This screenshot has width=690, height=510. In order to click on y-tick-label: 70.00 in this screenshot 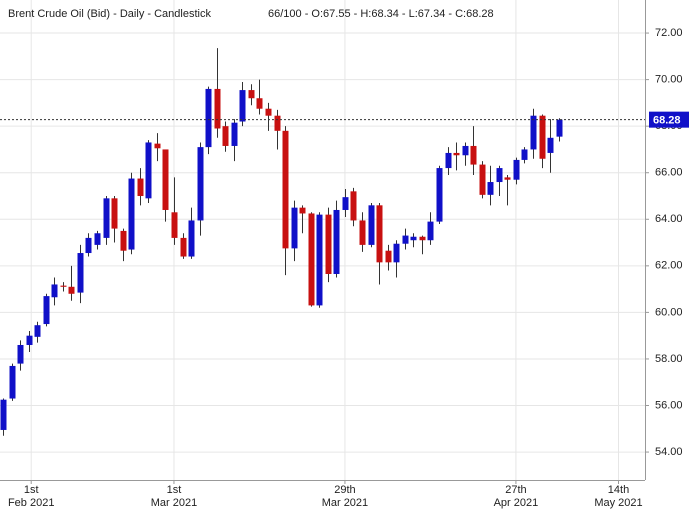, I will do `click(669, 80)`.